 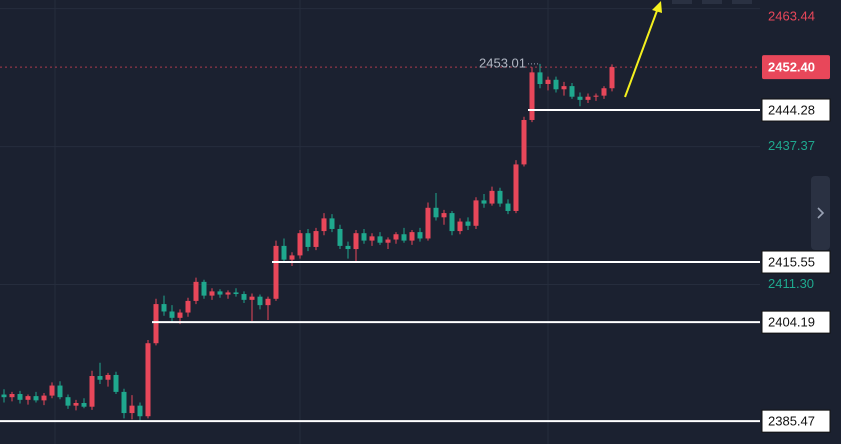 I want to click on y-tick-label: 2437.37, so click(x=791, y=145).